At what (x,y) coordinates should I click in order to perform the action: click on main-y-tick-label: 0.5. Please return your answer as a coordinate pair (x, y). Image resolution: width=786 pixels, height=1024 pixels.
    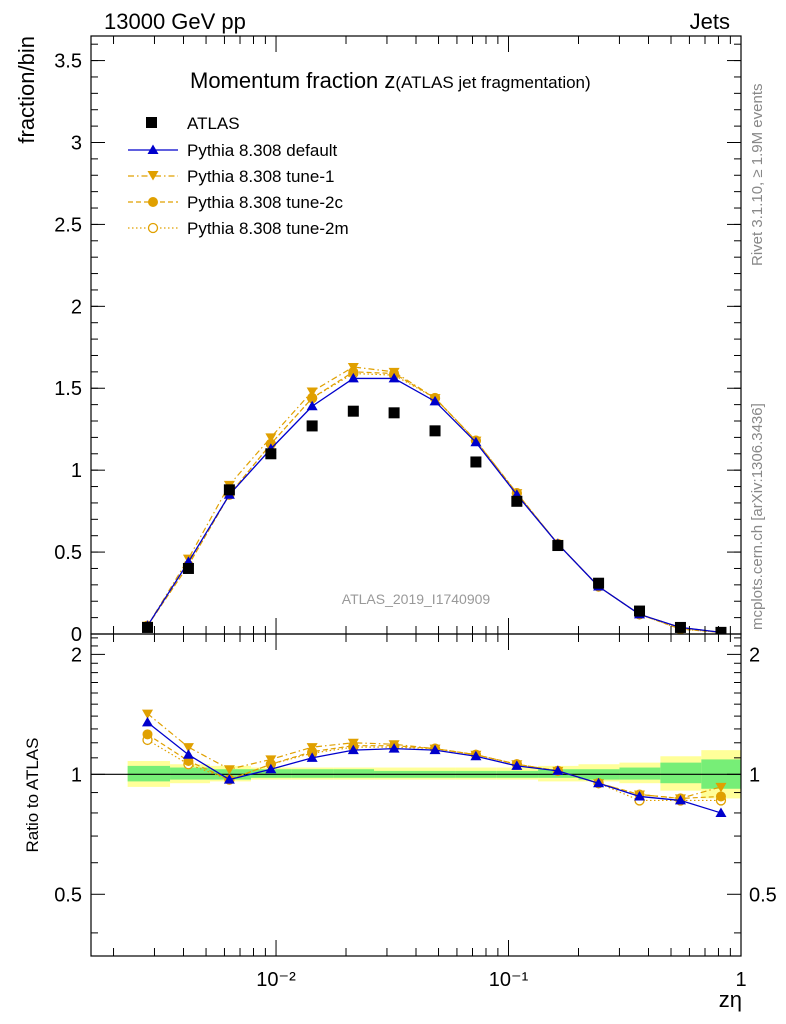
    Looking at the image, I should click on (68, 553).